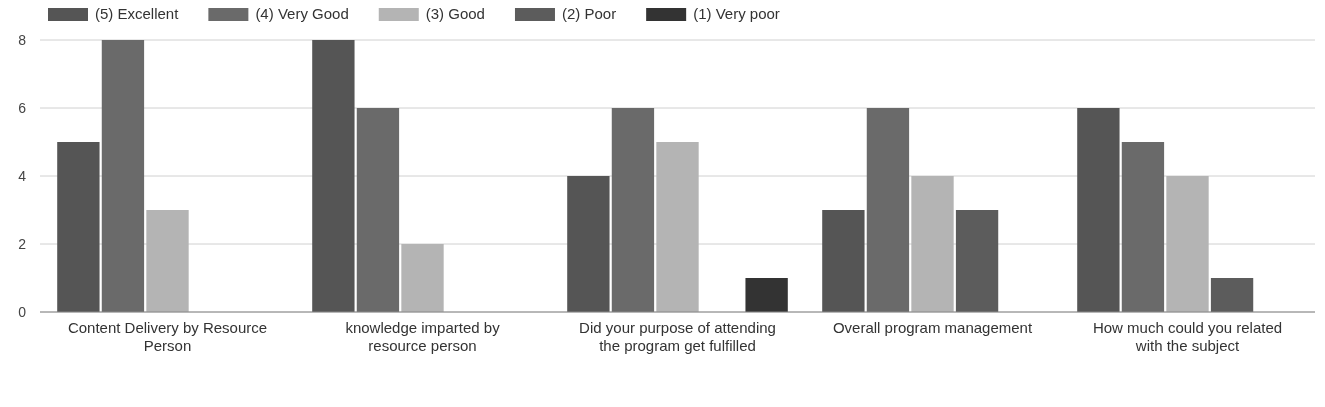 This screenshot has height=407, width=1325. Describe the element at coordinates (932, 327) in the screenshot. I see `x-tick-label: Overall program management` at that location.